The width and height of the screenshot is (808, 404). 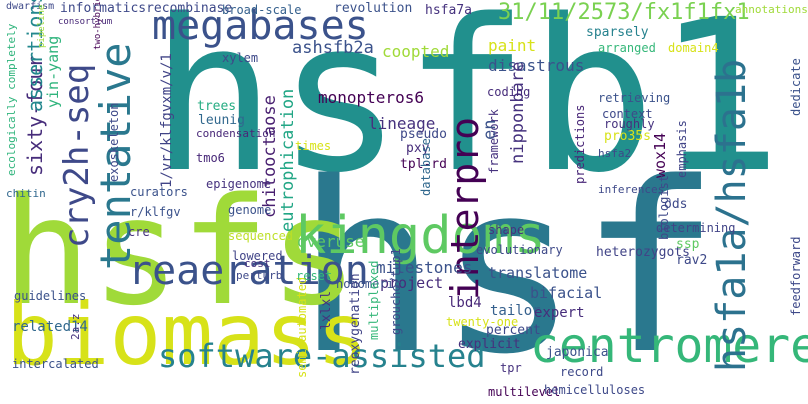 I want to click on word: times, so click(x=313, y=146).